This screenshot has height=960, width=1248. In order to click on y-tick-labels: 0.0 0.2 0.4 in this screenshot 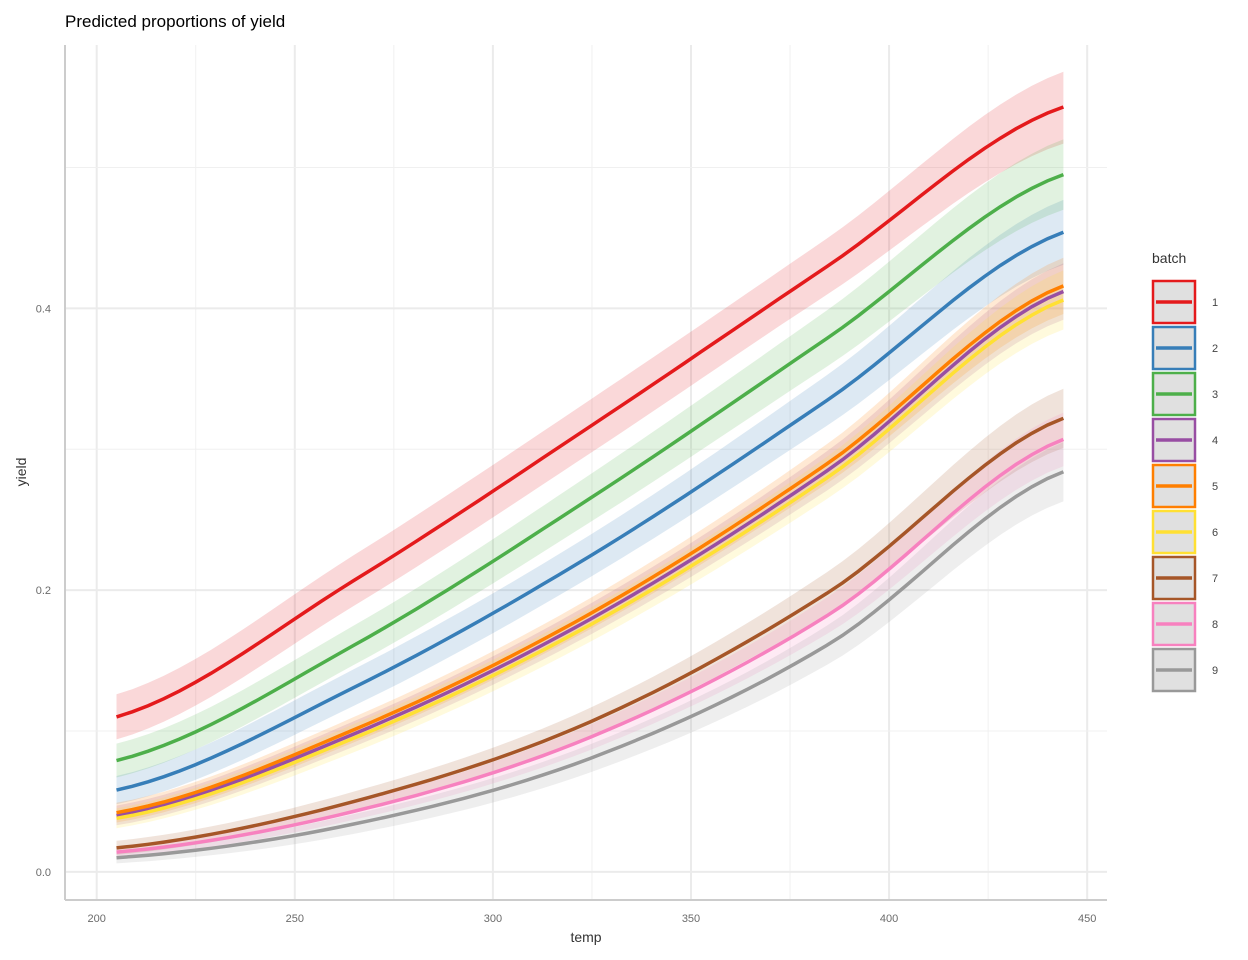, I will do `click(43, 590)`.